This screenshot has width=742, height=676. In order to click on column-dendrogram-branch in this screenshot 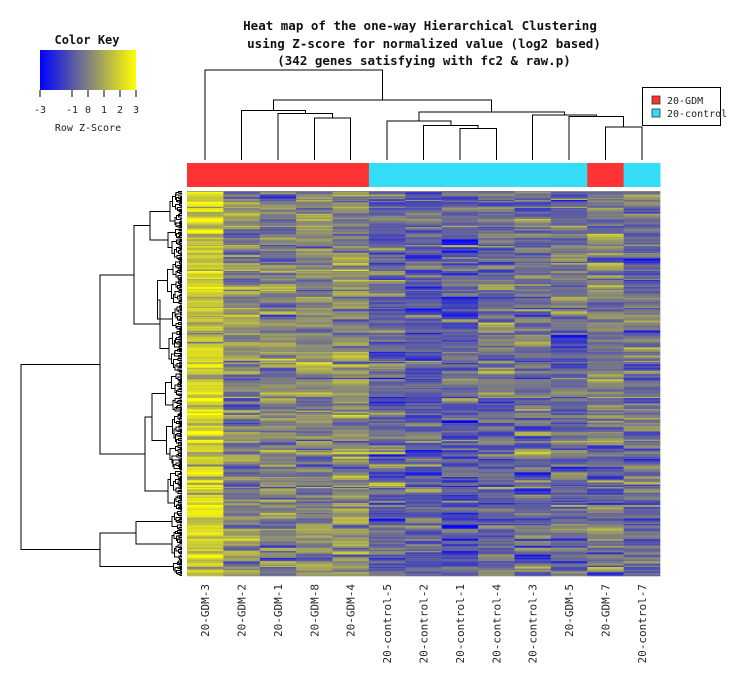, I will do `click(332, 138)`.